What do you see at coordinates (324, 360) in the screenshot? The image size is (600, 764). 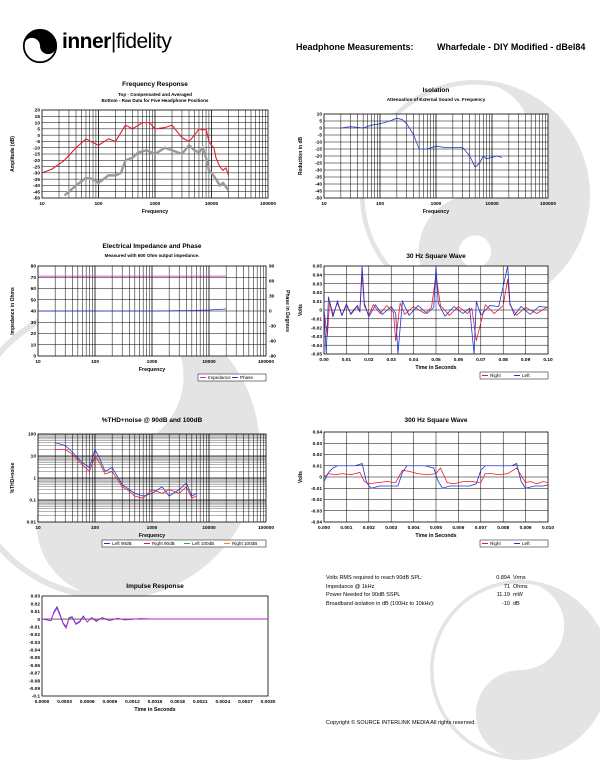 I see `x-tick-label: 0.00` at bounding box center [324, 360].